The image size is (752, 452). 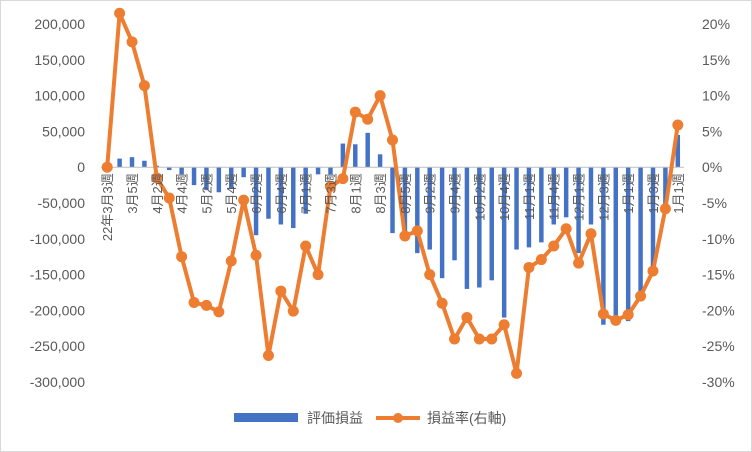 I want to click on x-category-label: 22年3月3週, so click(x=107, y=207).